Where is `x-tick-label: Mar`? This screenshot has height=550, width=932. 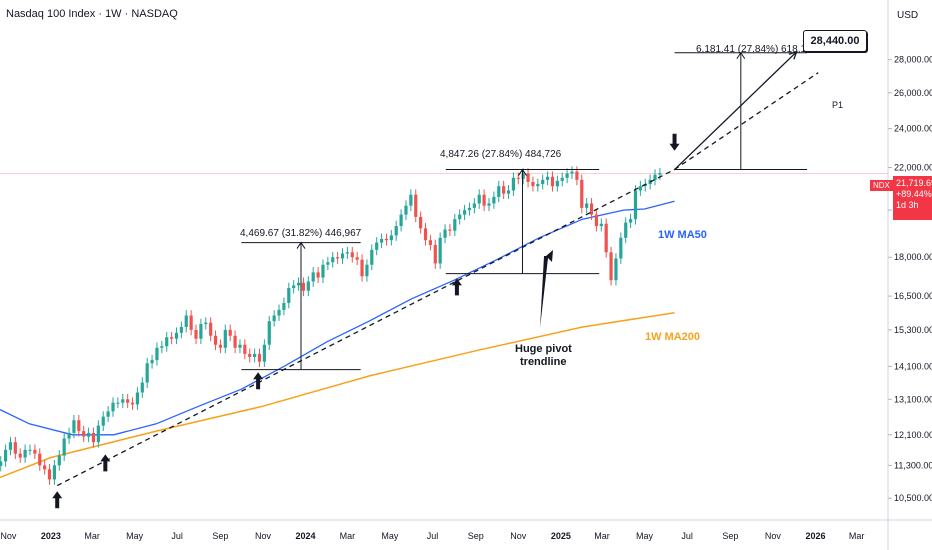
x-tick-label: Mar is located at coordinates (602, 536).